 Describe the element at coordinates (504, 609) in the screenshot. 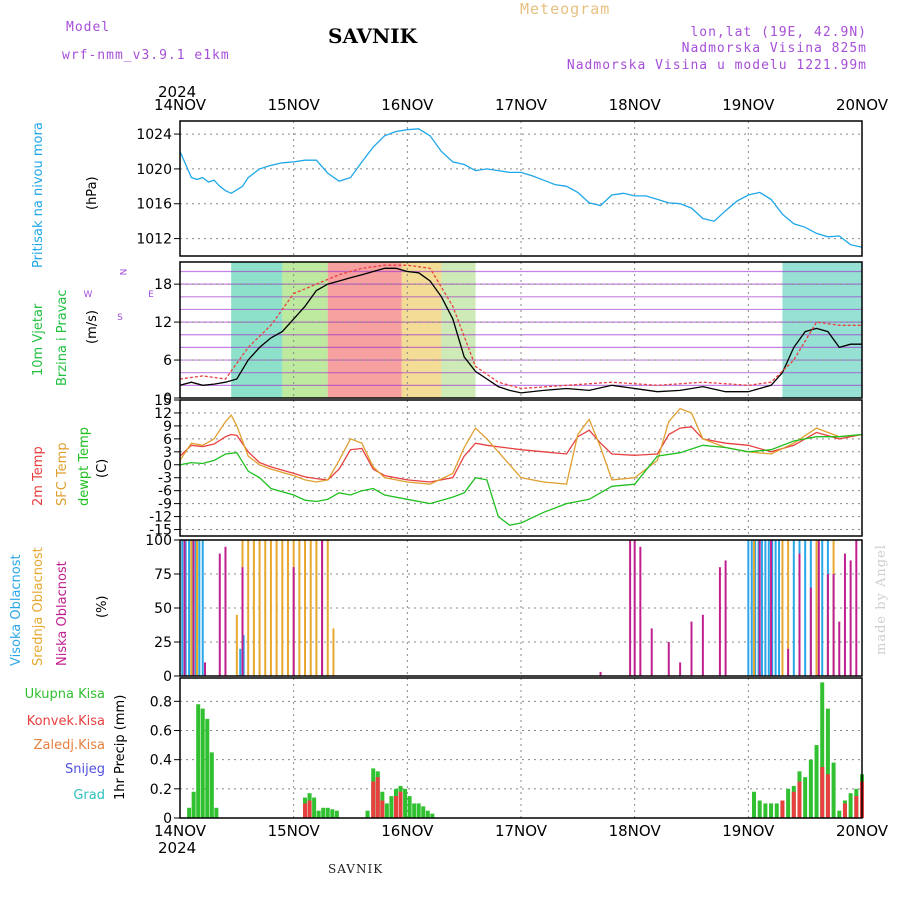

I see `panel-3: 100 75 50 25 0` at that location.